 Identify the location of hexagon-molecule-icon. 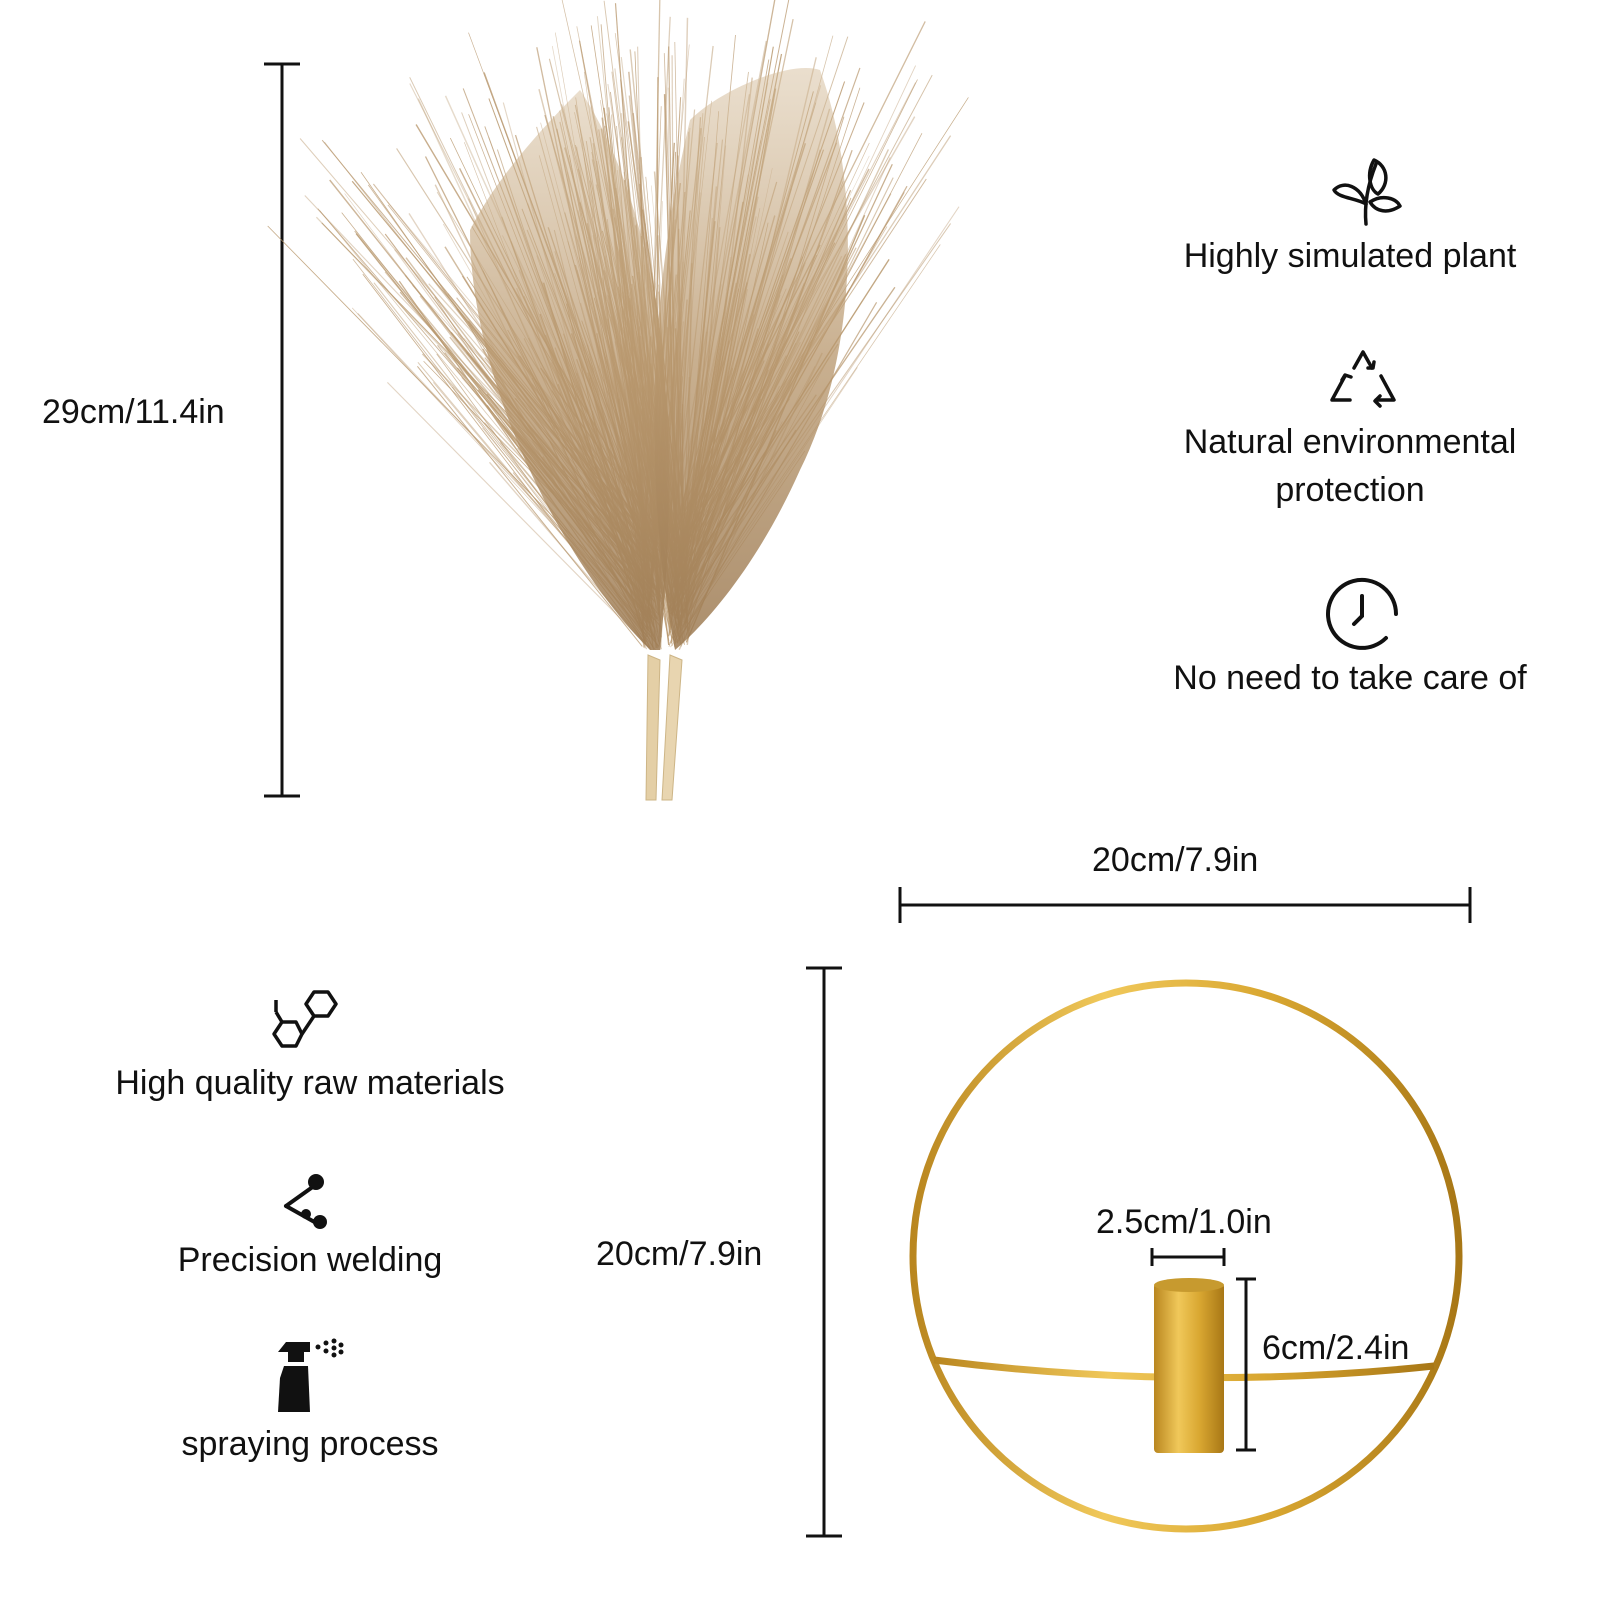
(305, 1017).